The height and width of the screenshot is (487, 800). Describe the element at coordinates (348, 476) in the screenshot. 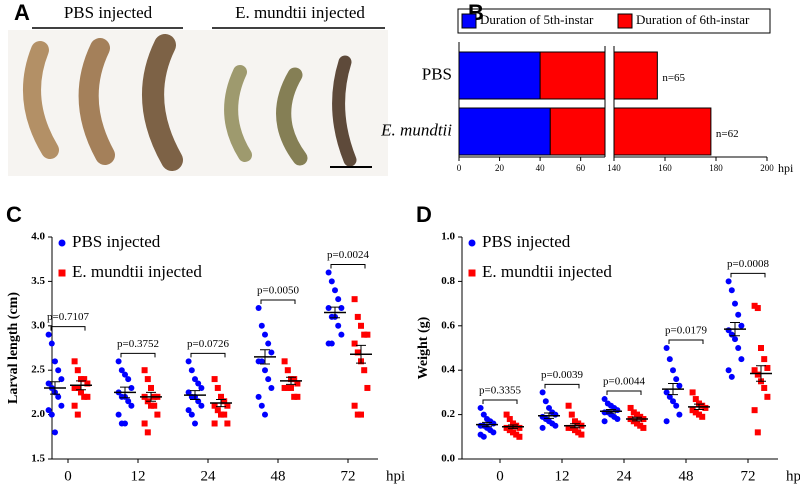

I see `x-tick-label: 72` at that location.